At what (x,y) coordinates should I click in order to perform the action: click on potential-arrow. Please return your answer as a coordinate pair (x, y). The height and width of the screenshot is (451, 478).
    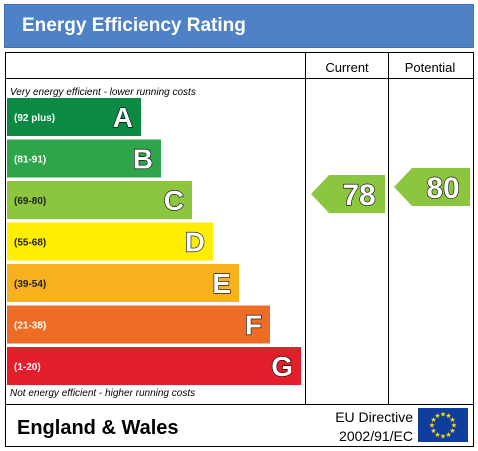
    Looking at the image, I should click on (432, 187).